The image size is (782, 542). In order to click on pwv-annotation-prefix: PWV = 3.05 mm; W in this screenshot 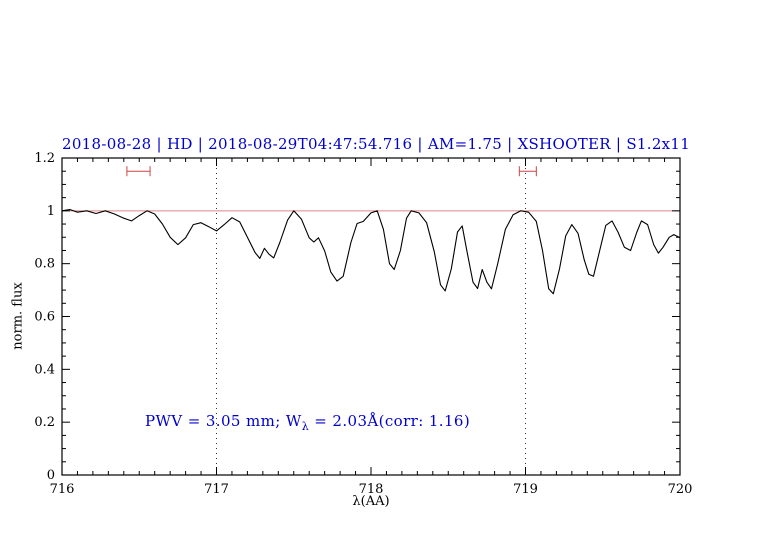, I will do `click(223, 421)`.